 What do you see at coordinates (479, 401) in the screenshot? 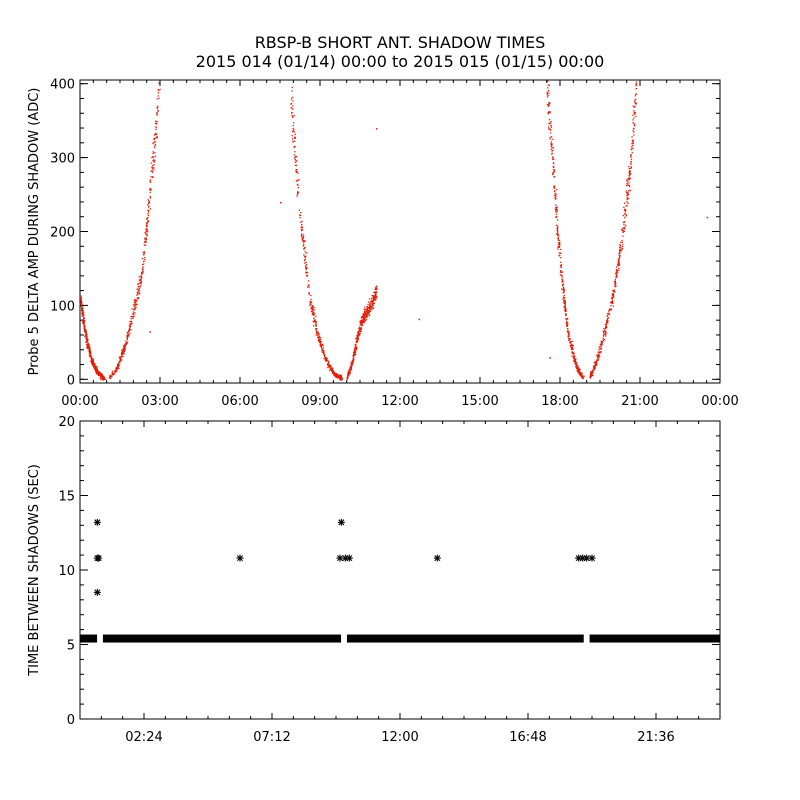
I see `top-x-tick-label: 15:00` at bounding box center [479, 401].